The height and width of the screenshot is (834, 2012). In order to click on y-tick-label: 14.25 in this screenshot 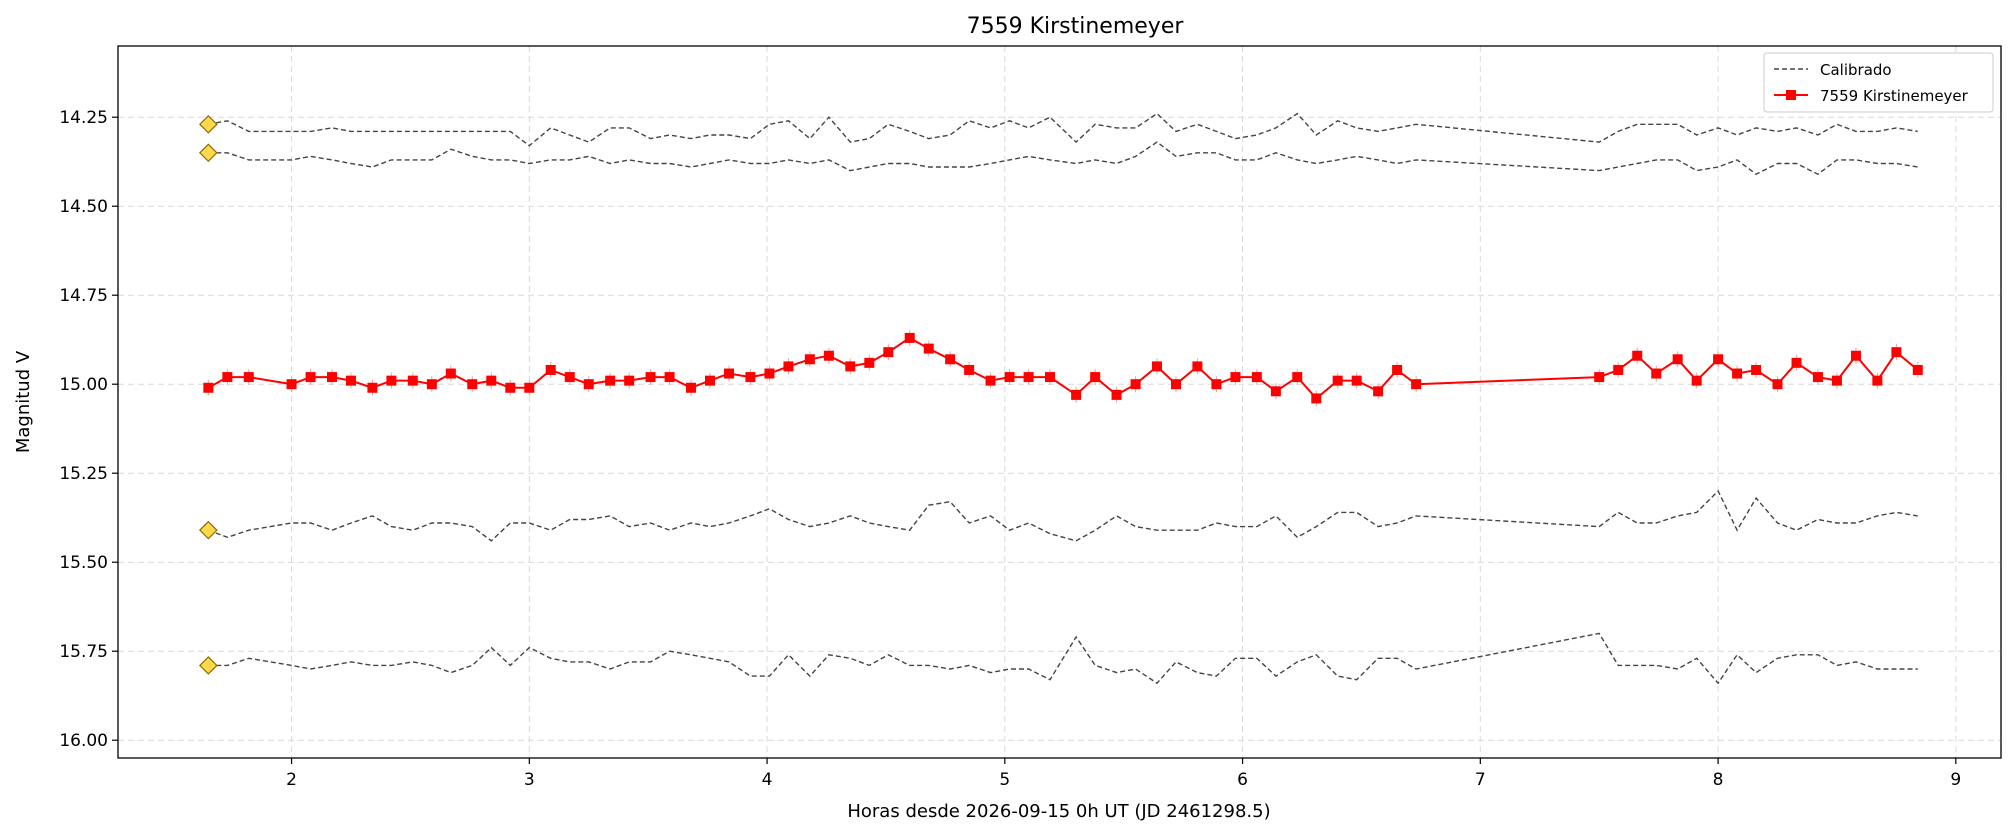, I will do `click(83, 118)`.